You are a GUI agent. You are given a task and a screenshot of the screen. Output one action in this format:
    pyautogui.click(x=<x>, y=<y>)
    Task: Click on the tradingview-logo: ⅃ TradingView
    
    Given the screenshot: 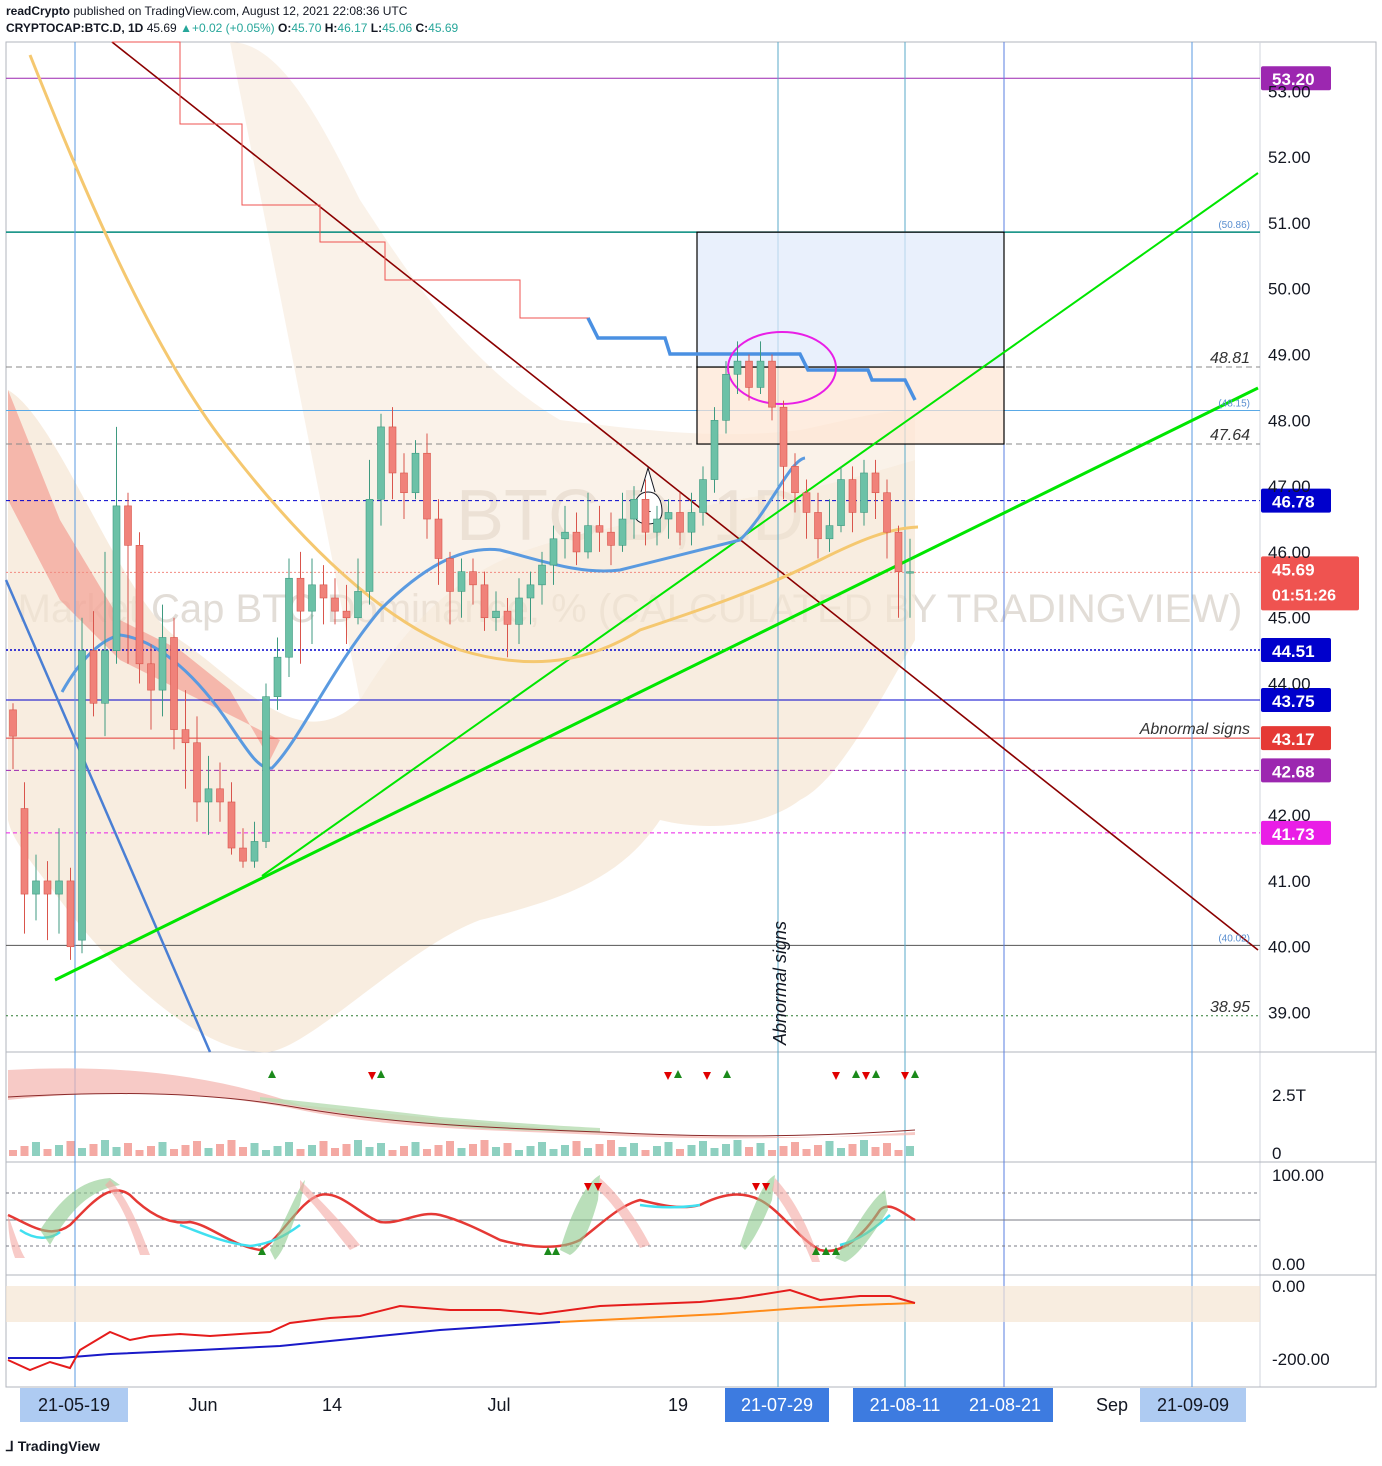 What is the action you would take?
    pyautogui.click(x=53, y=1446)
    